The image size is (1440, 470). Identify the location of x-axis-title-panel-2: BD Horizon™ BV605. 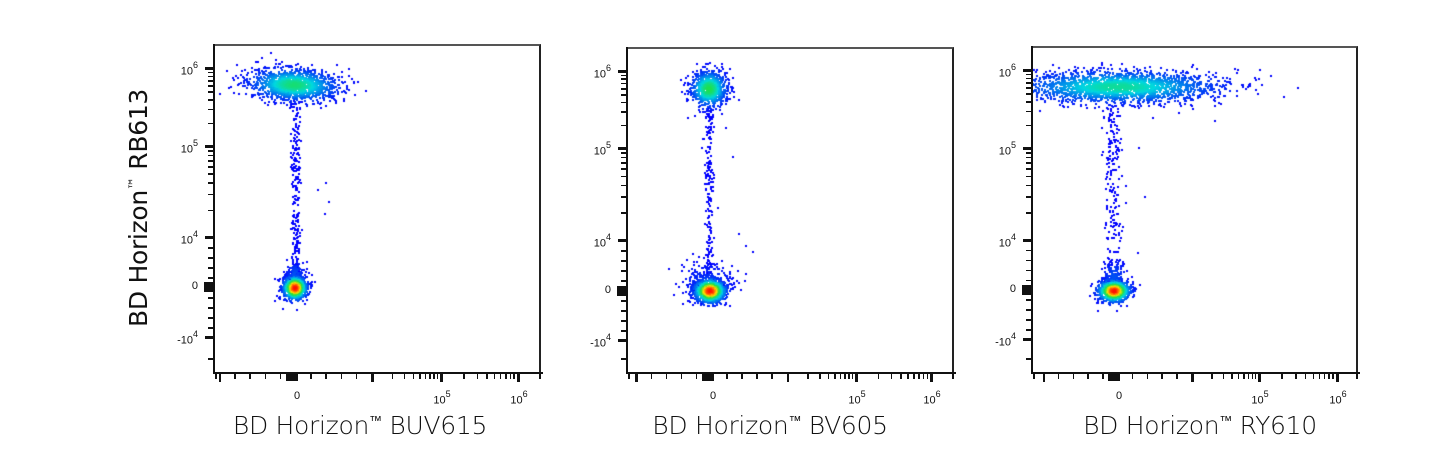
(770, 425).